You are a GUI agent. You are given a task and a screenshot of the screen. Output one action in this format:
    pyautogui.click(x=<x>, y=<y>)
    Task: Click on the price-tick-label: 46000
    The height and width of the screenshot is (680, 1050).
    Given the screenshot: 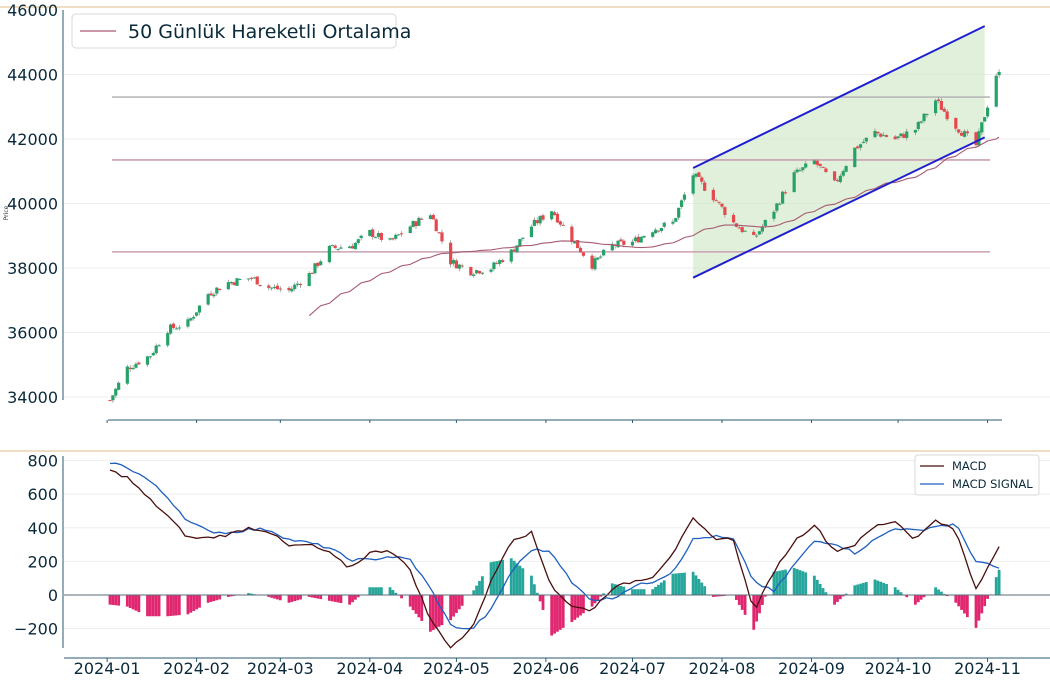 What is the action you would take?
    pyautogui.click(x=32, y=10)
    